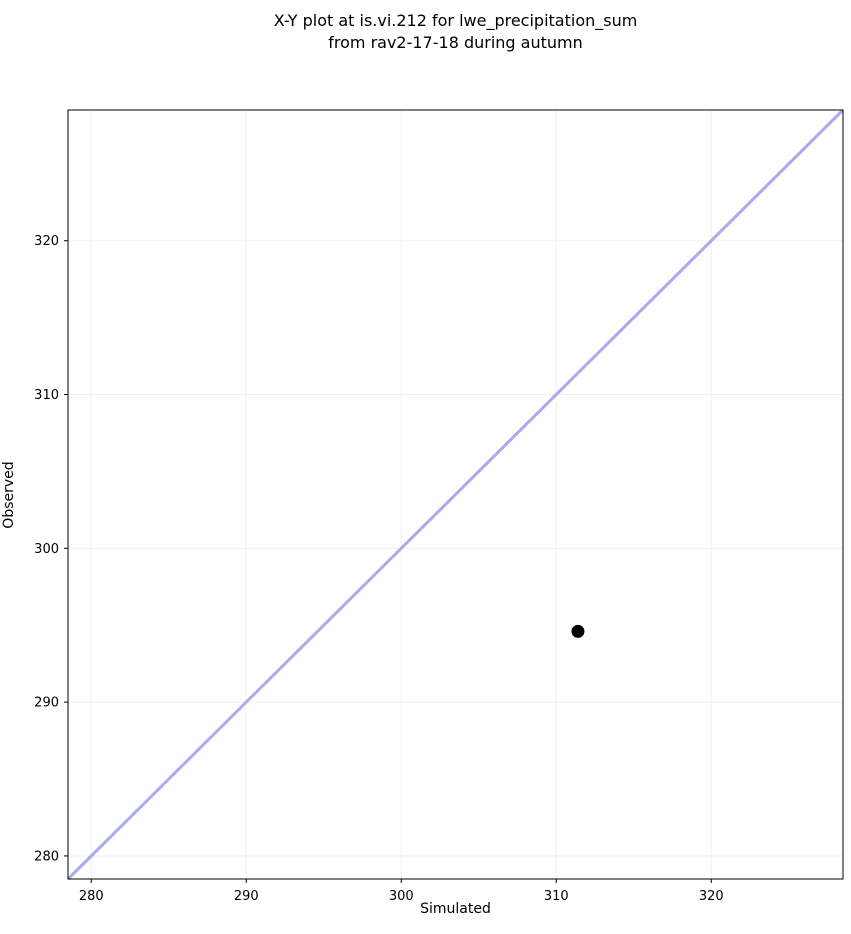  Describe the element at coordinates (46, 241) in the screenshot. I see `y-tick-label: 320` at that location.